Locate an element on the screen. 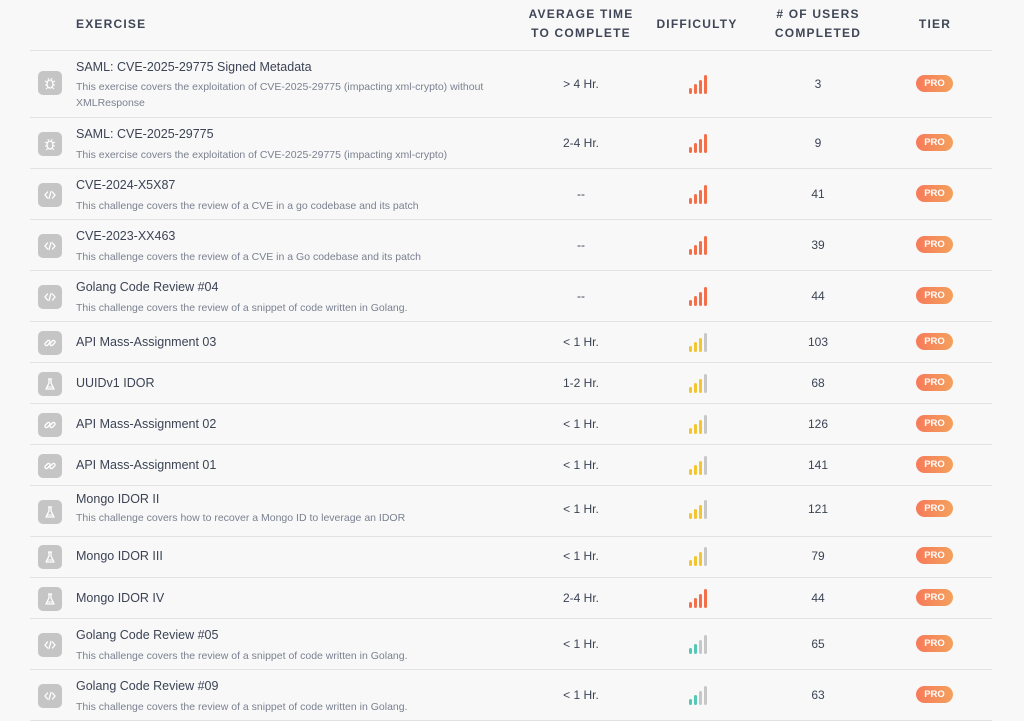  link-icon is located at coordinates (50, 466).